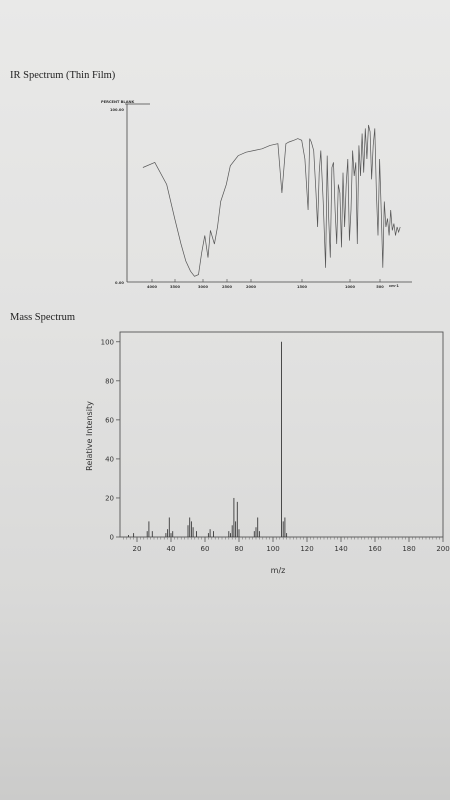 The height and width of the screenshot is (800, 450). What do you see at coordinates (283, 538) in the screenshot?
I see `ms-minor-ticks` at bounding box center [283, 538].